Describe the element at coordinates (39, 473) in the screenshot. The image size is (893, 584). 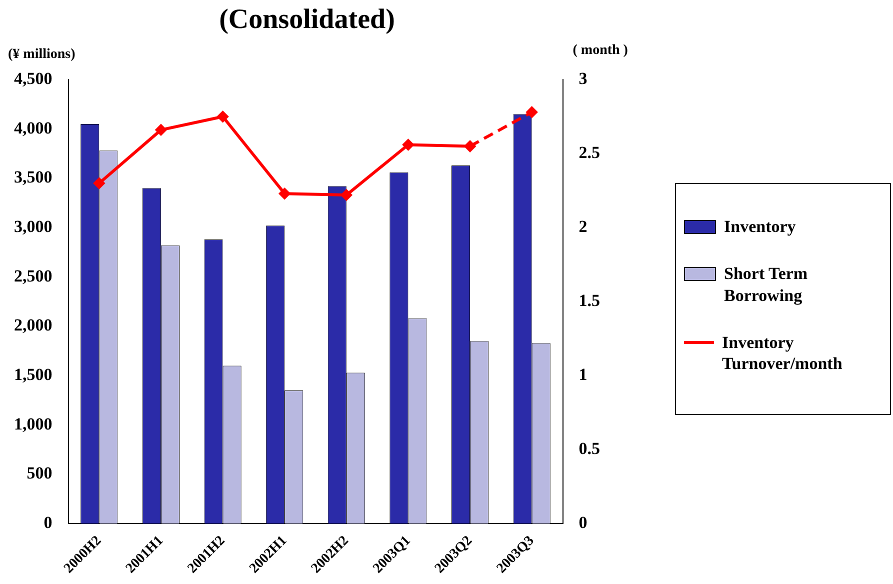
I see `y-tick-label: 500` at that location.